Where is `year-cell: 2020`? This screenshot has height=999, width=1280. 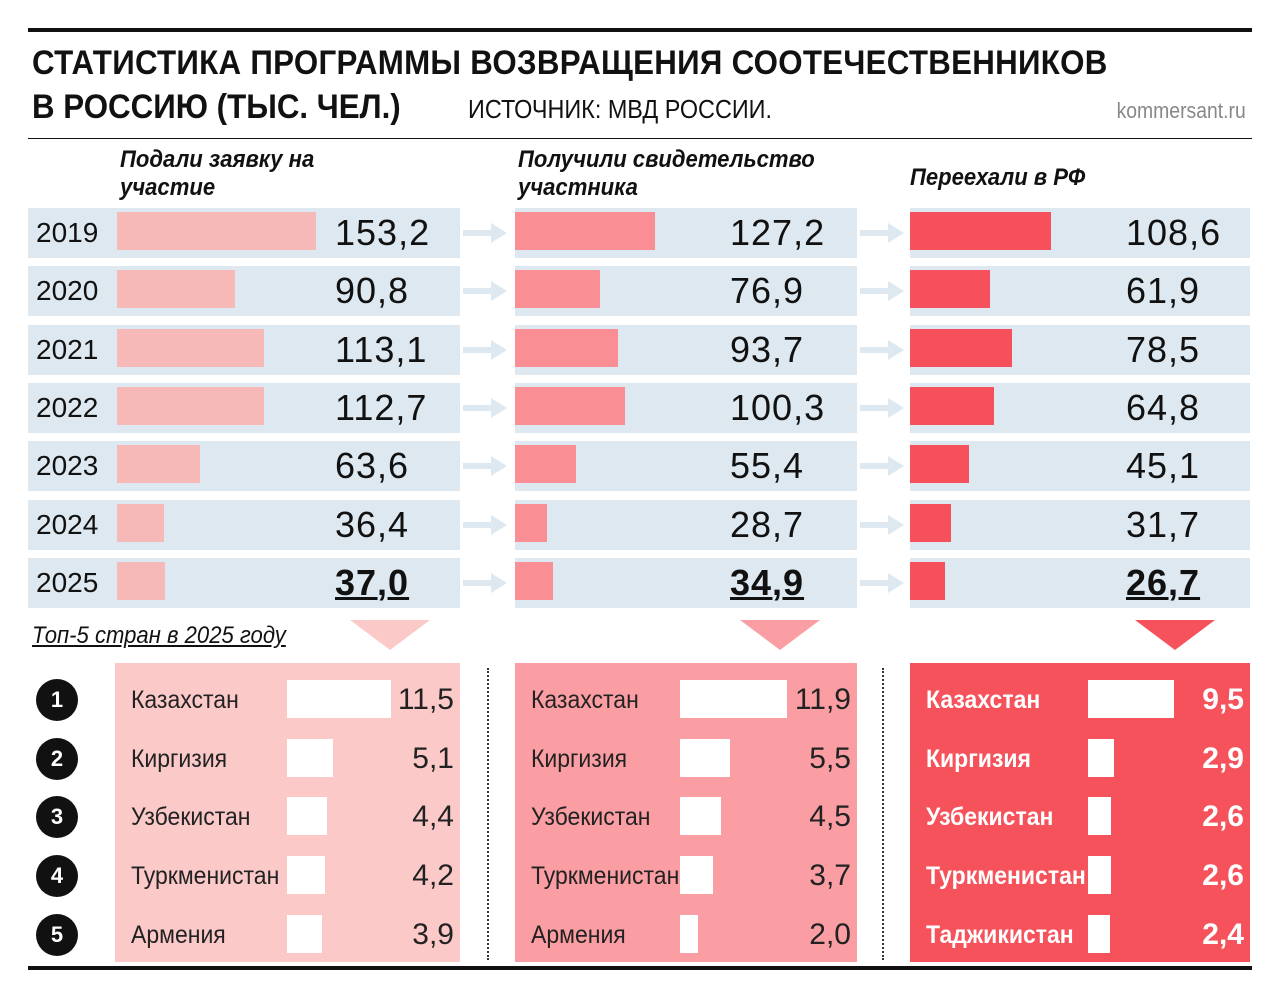 year-cell: 2020 is located at coordinates (73, 291).